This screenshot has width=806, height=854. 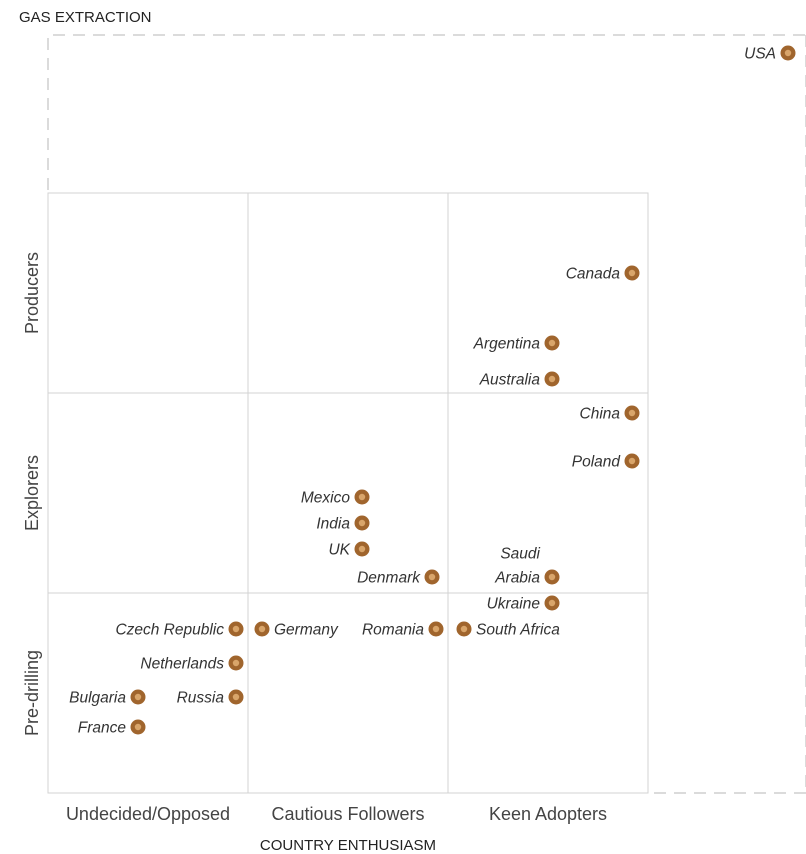 I want to click on data-point: Russia, so click(x=210, y=698).